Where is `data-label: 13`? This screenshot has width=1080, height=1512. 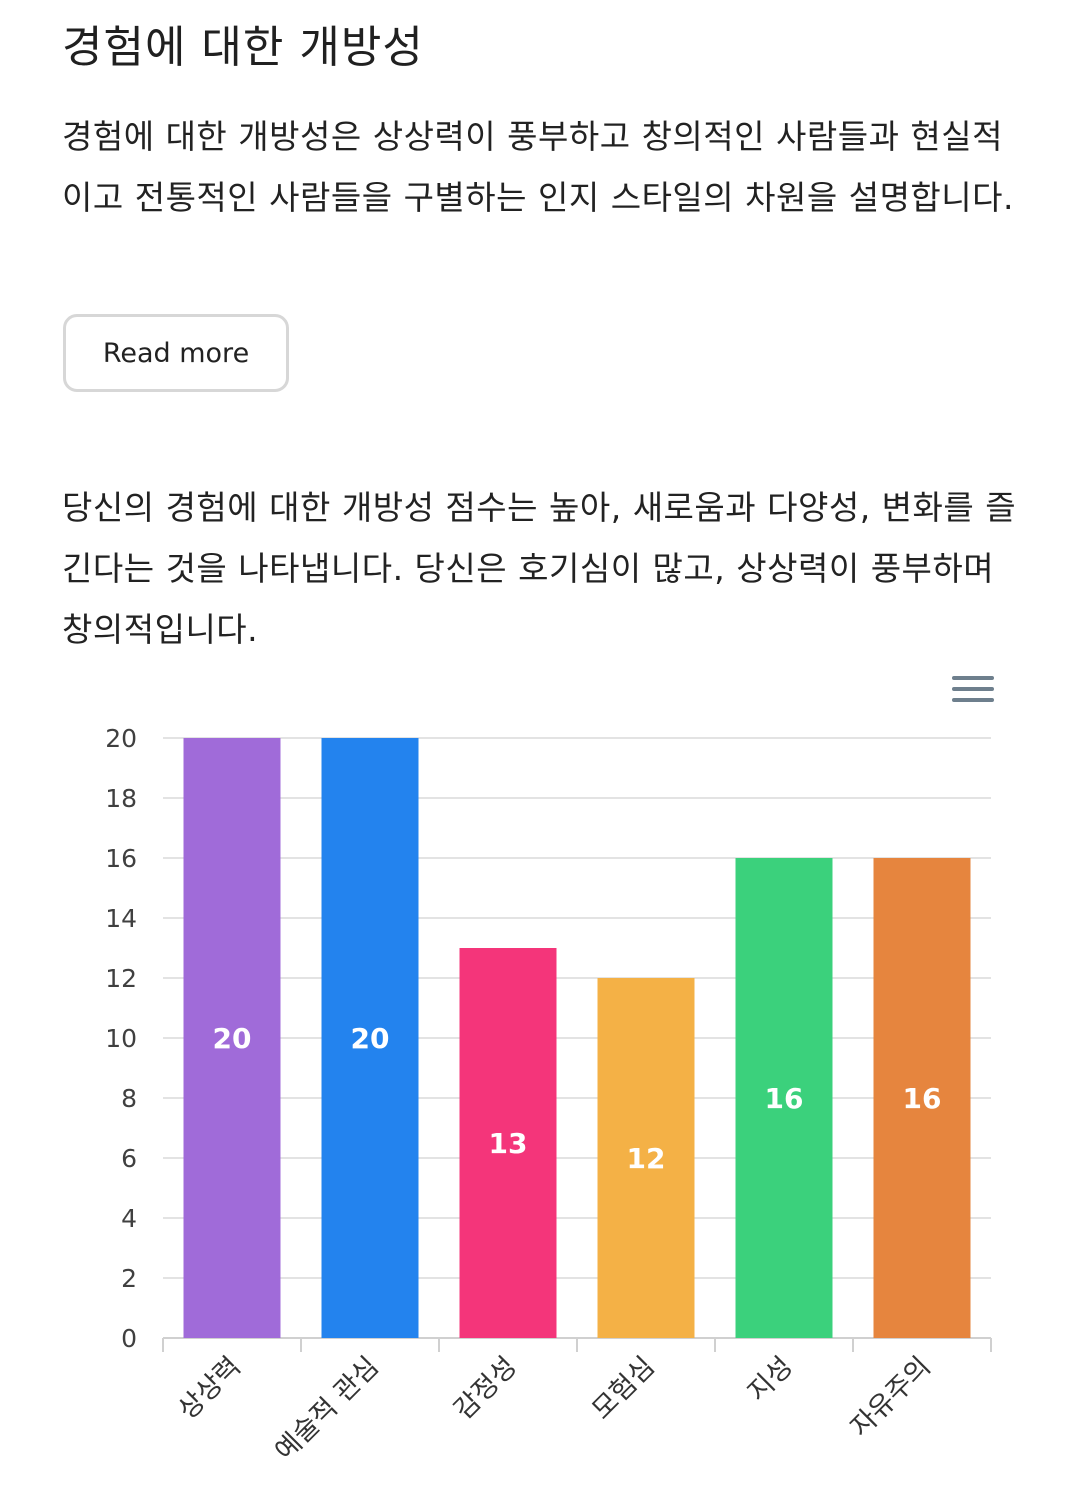
data-label: 13 is located at coordinates (508, 1143).